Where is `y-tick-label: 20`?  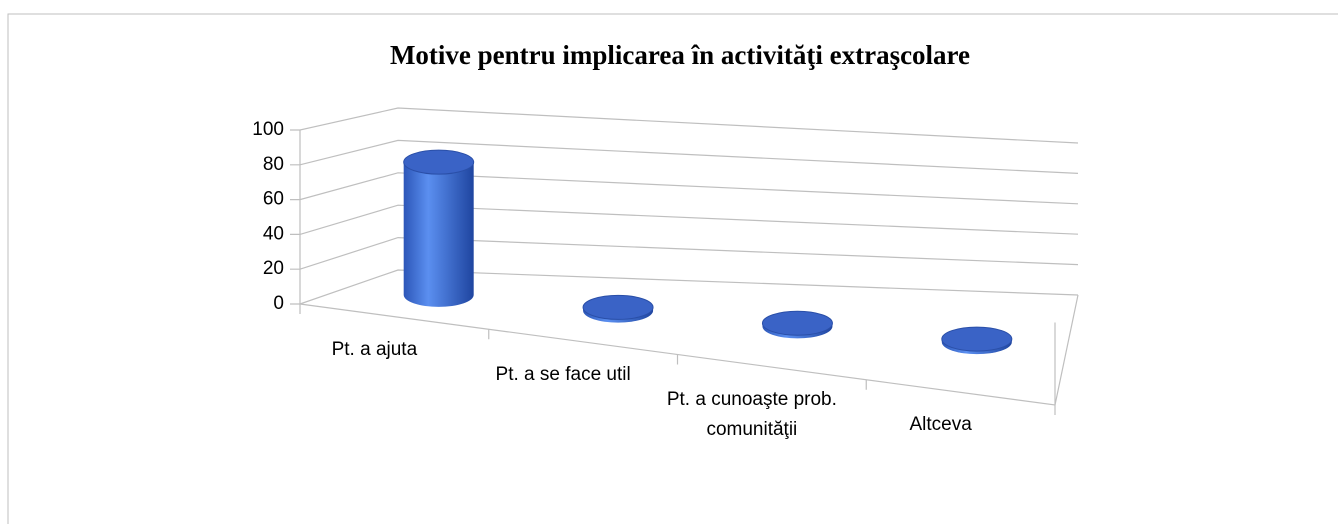
y-tick-label: 20 is located at coordinates (273, 268).